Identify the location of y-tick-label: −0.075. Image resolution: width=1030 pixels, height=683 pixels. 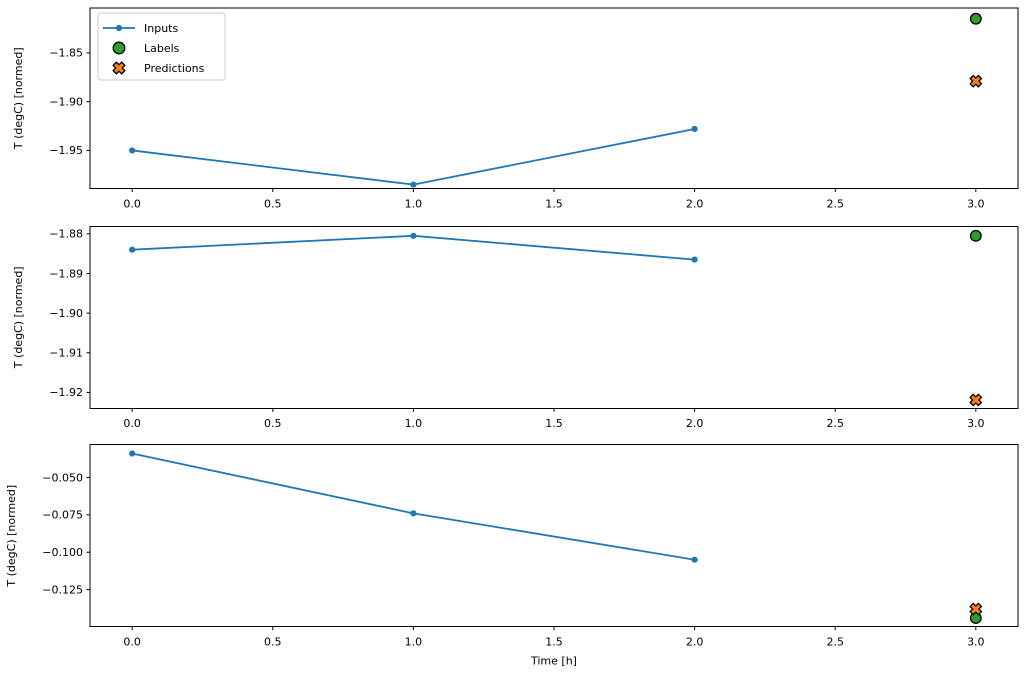
(62, 515).